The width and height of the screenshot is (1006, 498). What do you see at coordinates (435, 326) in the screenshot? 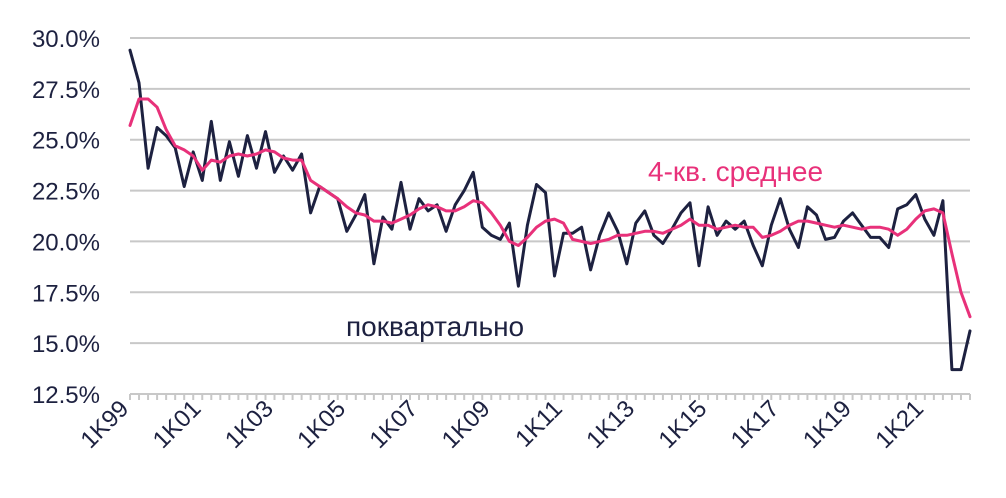
I see `annotation-quarterly: поквартально` at bounding box center [435, 326].